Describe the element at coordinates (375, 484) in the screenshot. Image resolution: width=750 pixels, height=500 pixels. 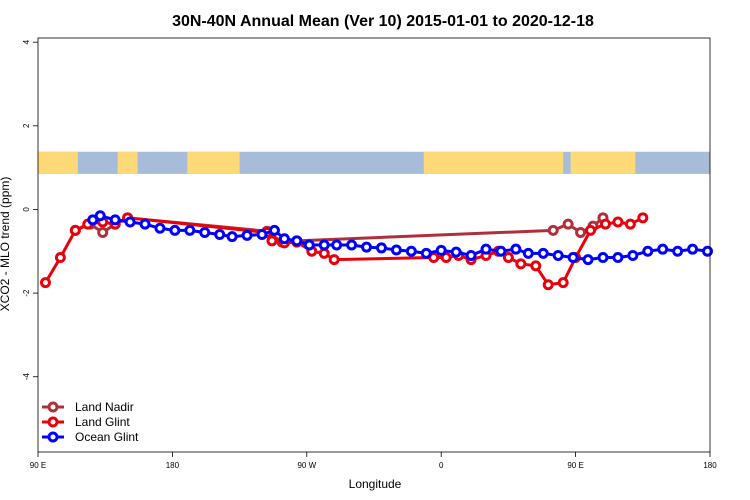
I see `x-axis-label: Longitude` at that location.